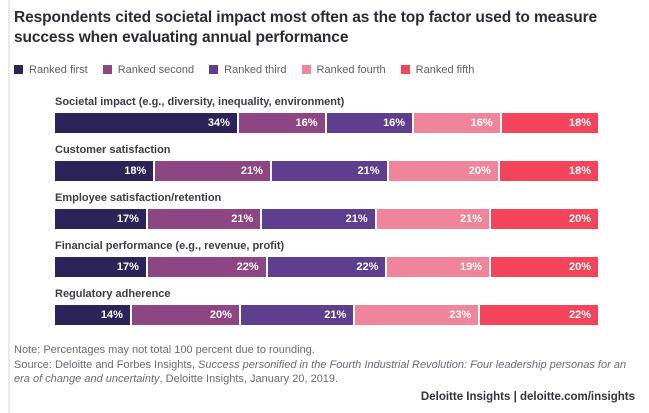 This screenshot has width=649, height=413. Describe the element at coordinates (539, 315) in the screenshot. I see `bar-segment-ranked-fifth: 22%` at that location.